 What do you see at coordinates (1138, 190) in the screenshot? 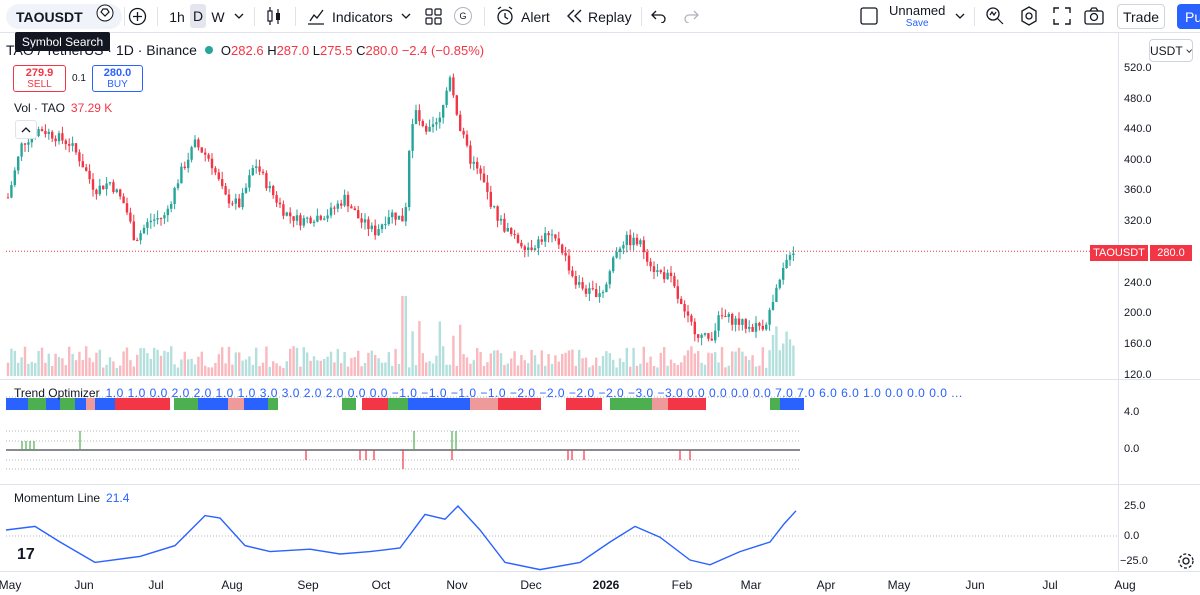
I see `price-label: 360.0` at bounding box center [1138, 190].